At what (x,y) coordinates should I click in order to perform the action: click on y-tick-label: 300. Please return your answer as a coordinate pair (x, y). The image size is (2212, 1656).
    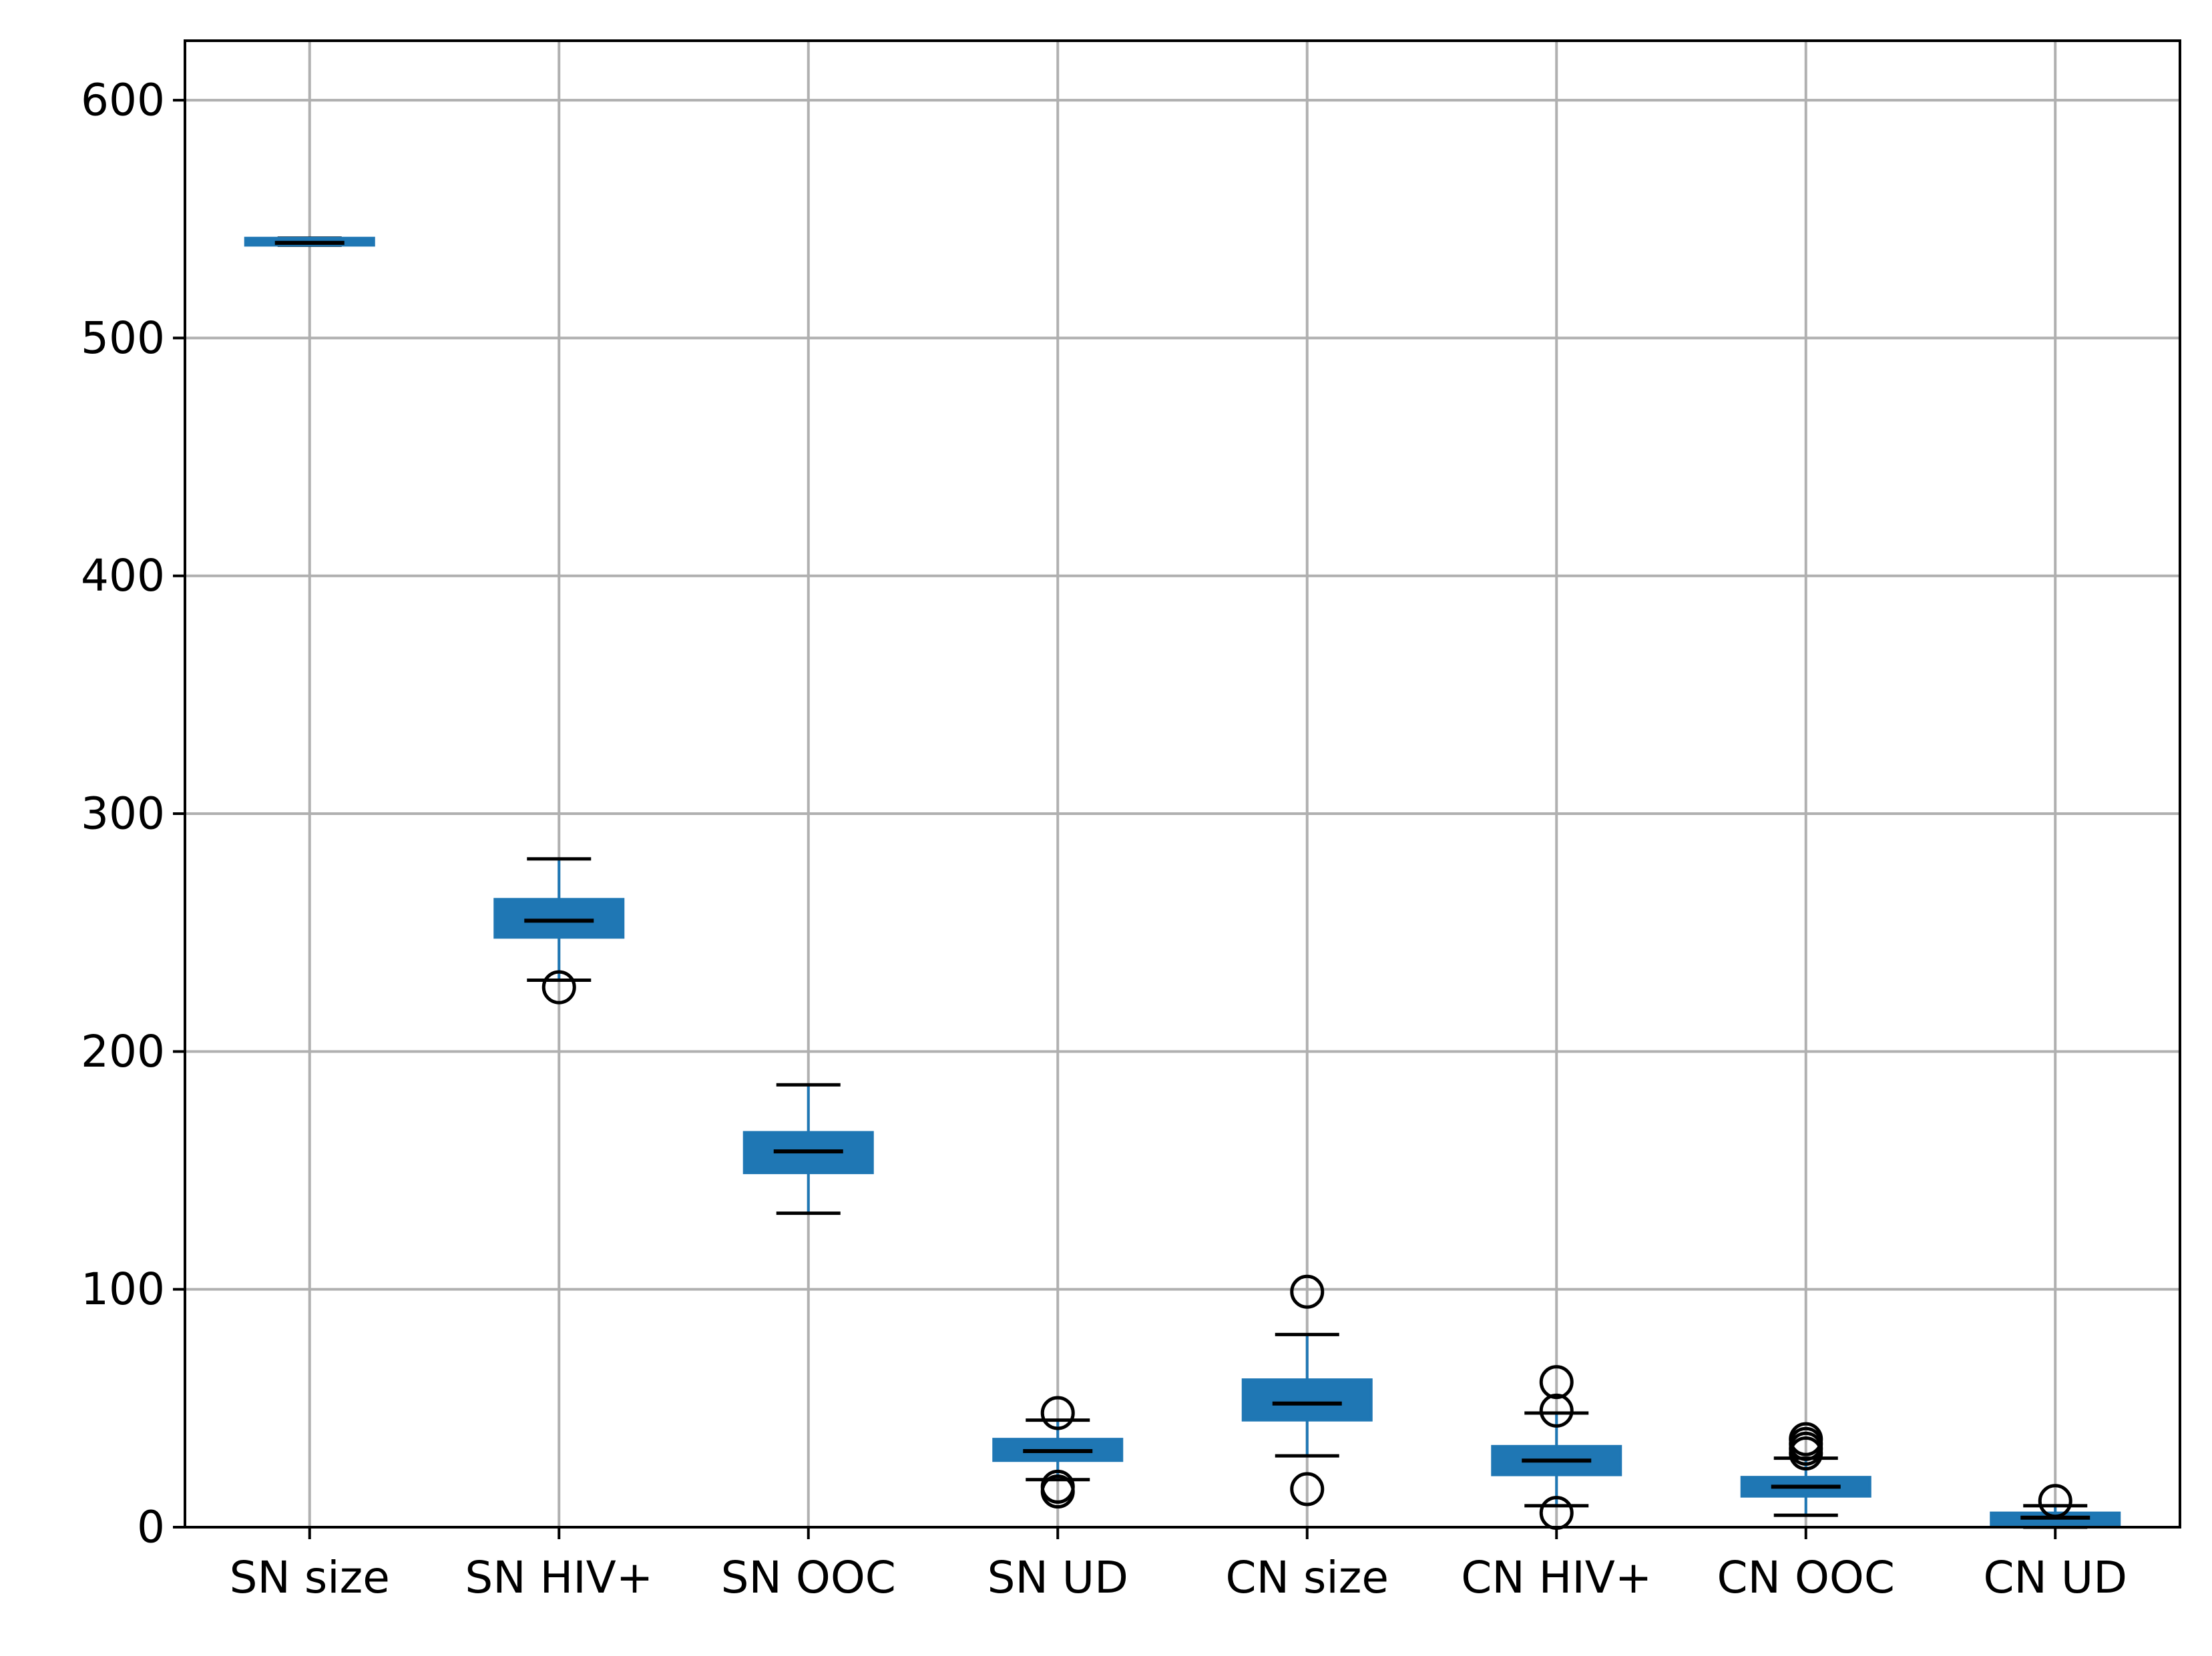
    Looking at the image, I should click on (123, 814).